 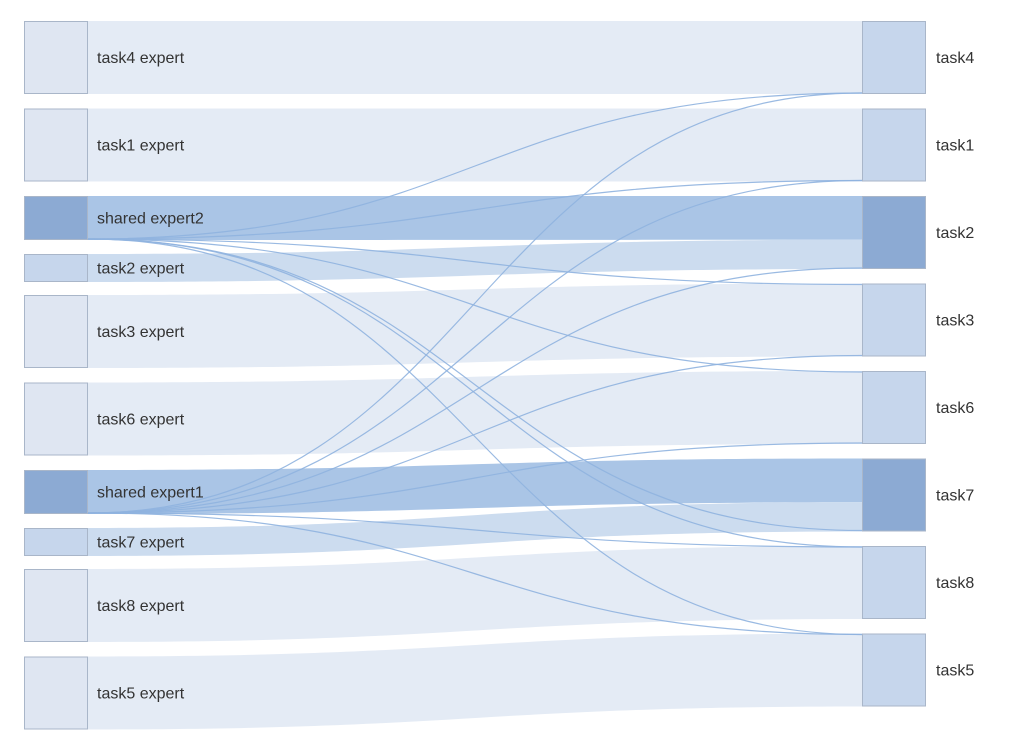 I want to click on source-node-t3e, so click(x=56, y=331).